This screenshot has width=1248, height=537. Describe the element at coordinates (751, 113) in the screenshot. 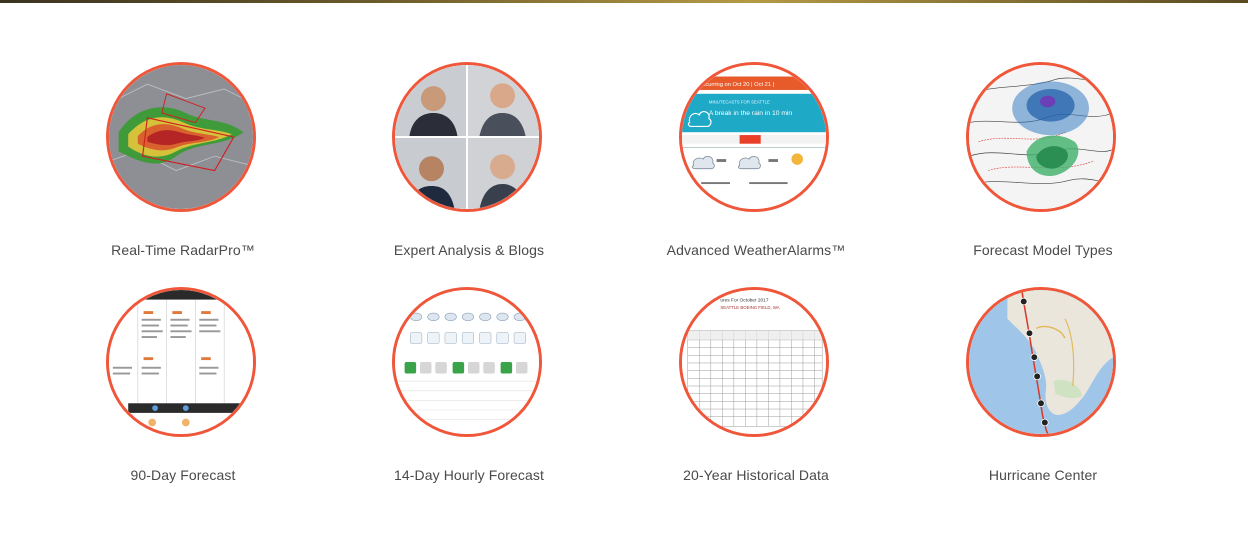

I see `alarm-message-text: A break in the rain in 10 min` at that location.